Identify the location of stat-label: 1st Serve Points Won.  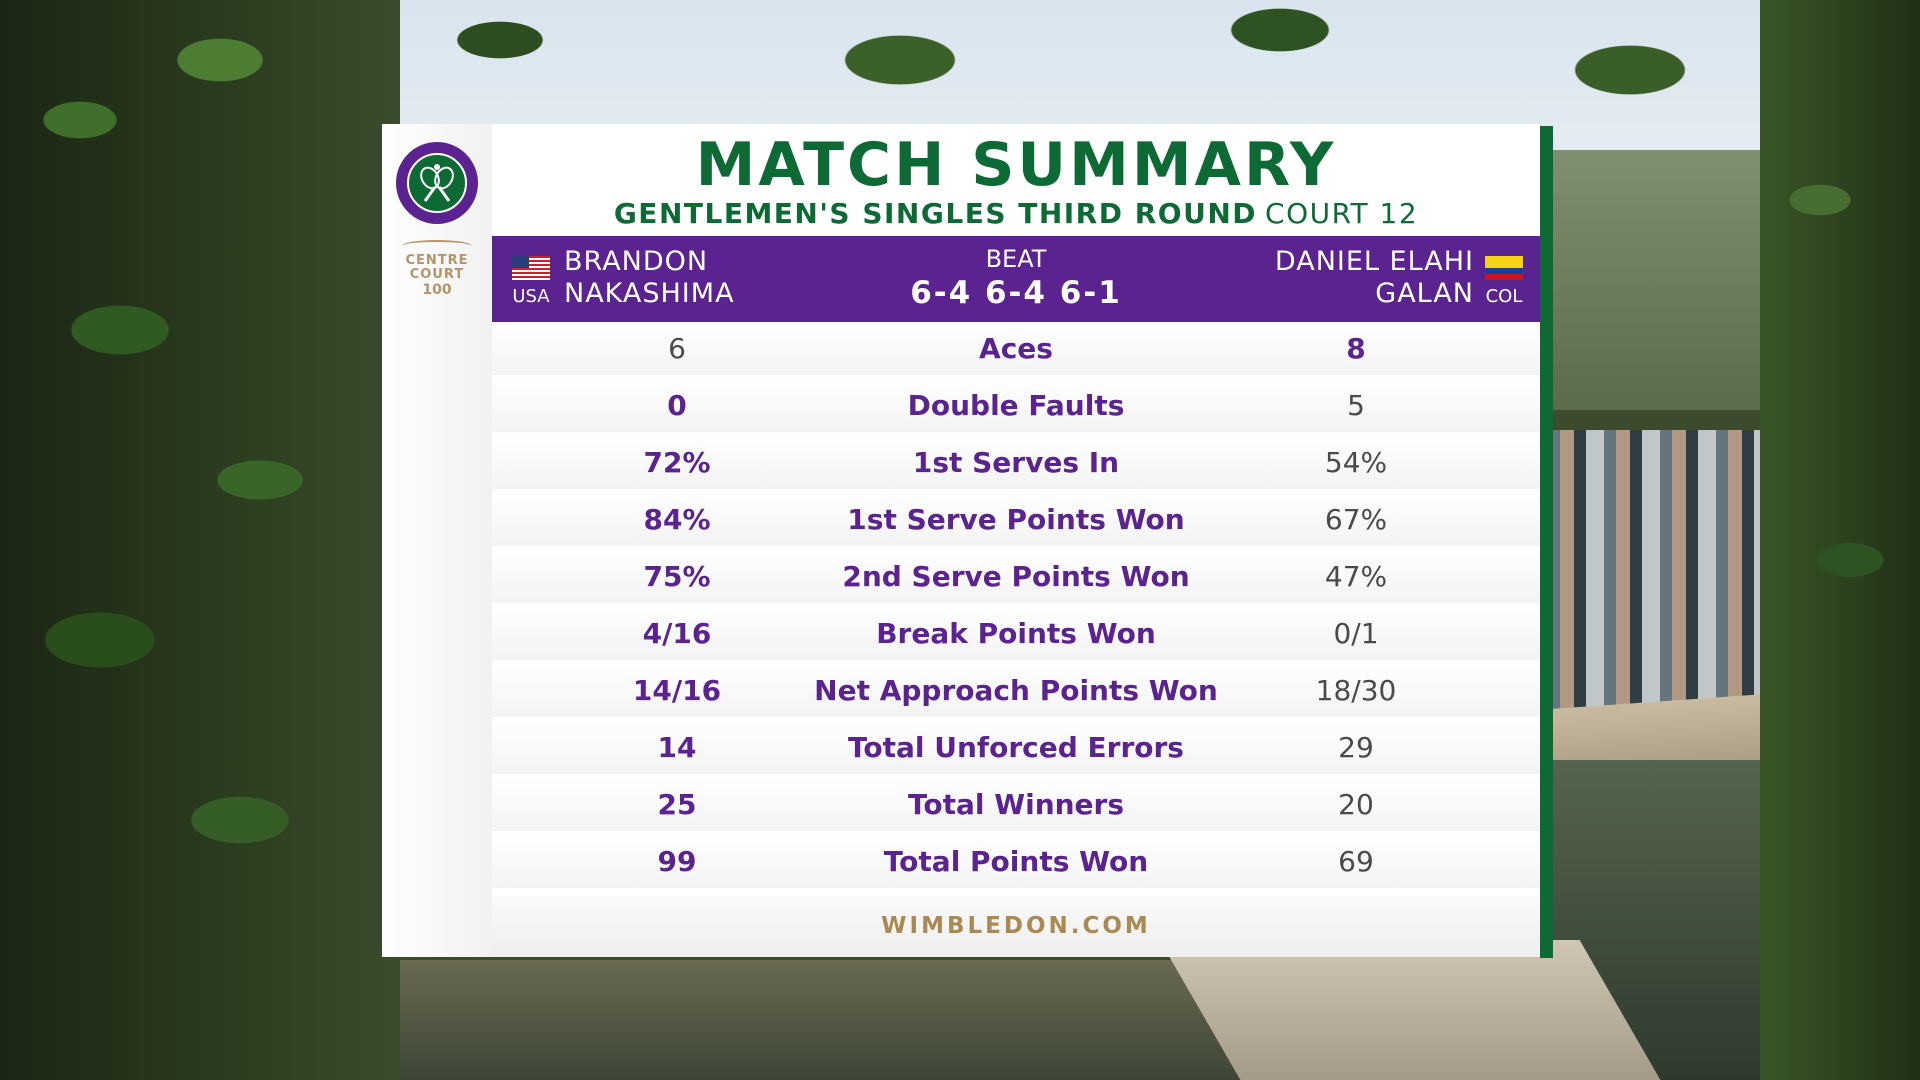
(1016, 519).